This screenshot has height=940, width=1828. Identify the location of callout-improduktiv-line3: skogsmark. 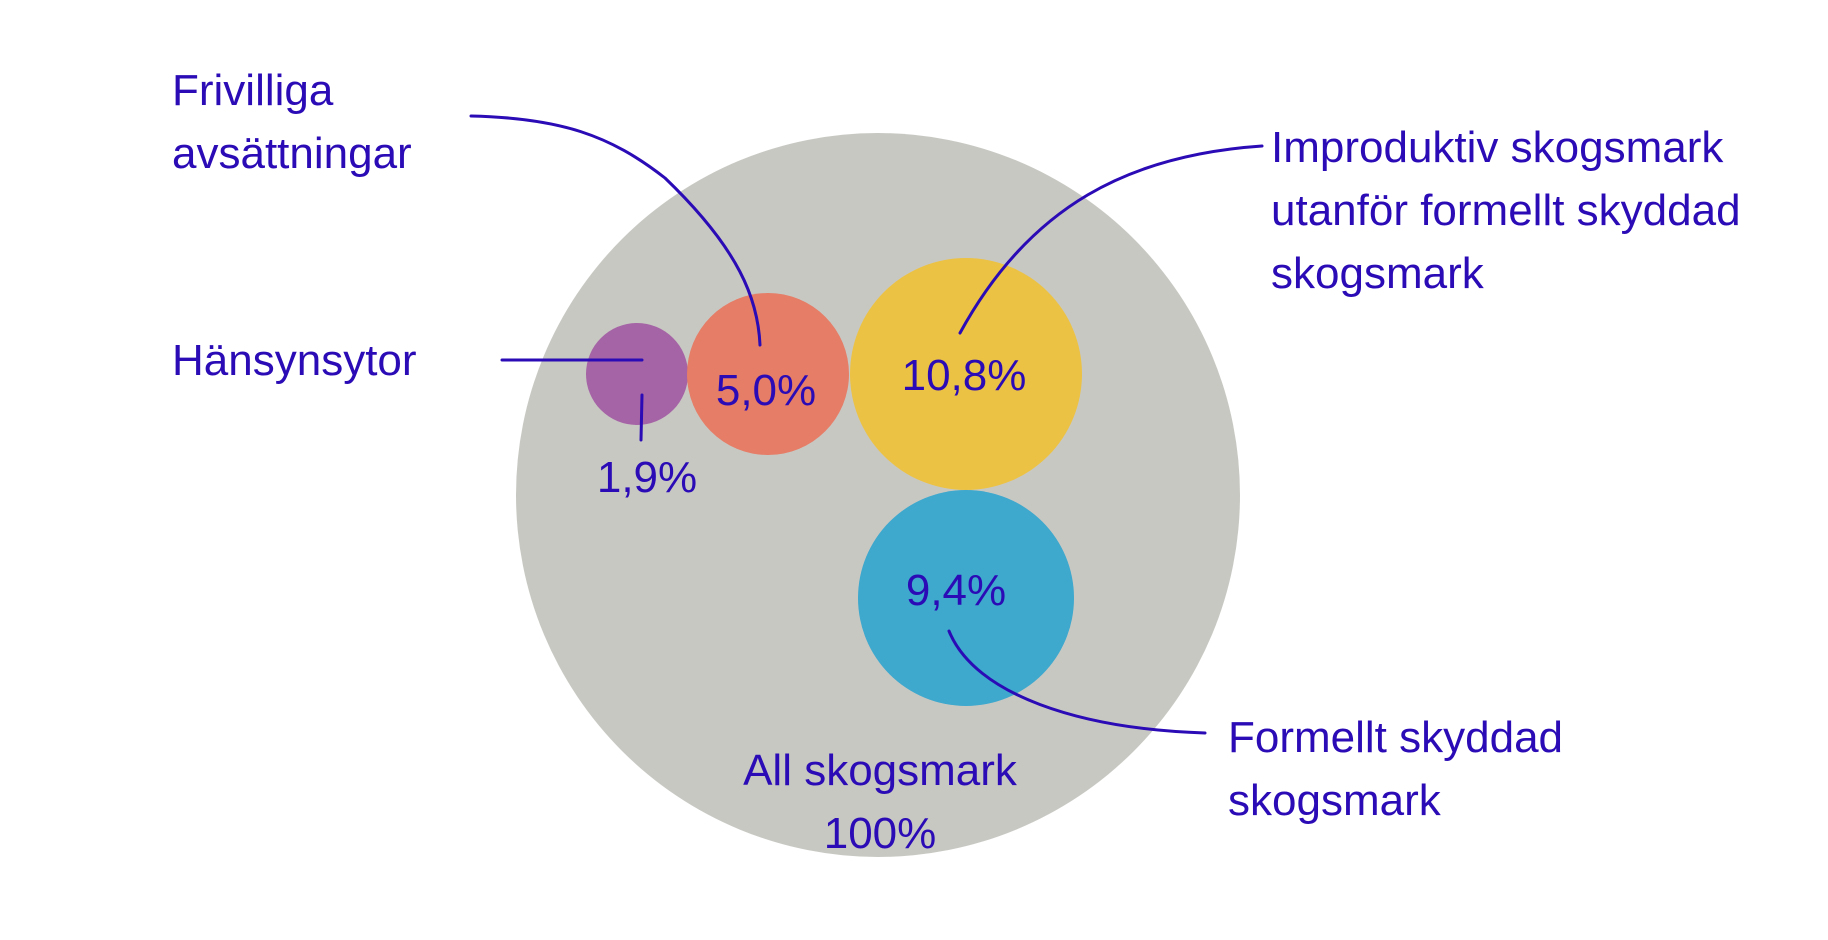
(1378, 273).